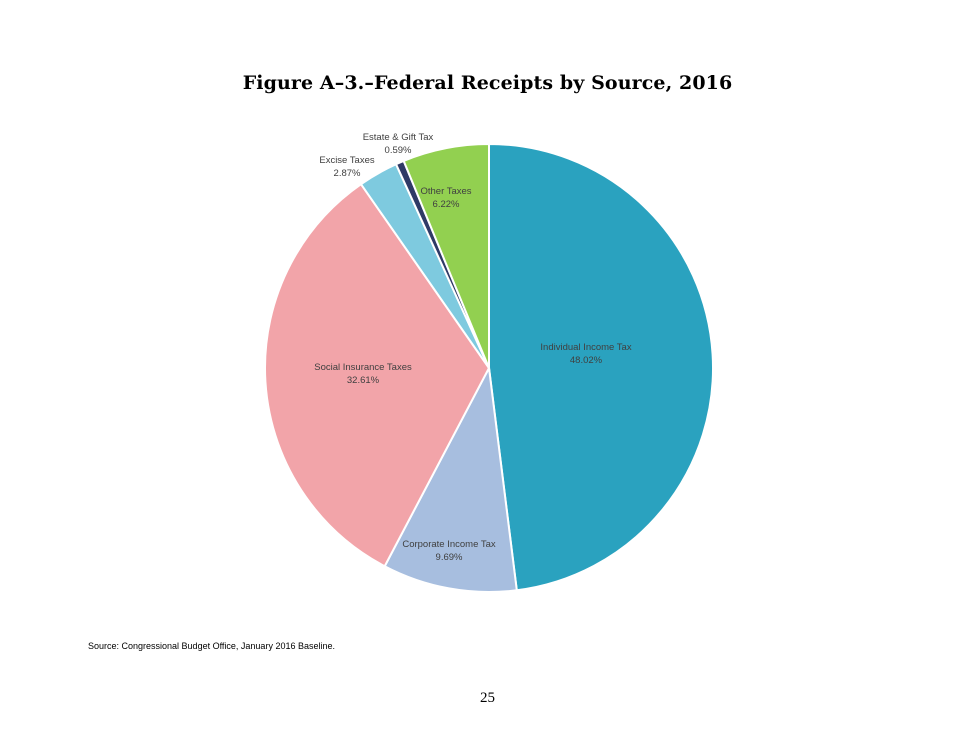 Image resolution: width=975 pixels, height=753 pixels. I want to click on slice-label-corporate-income-tax: Corporate Income Tax, so click(449, 544).